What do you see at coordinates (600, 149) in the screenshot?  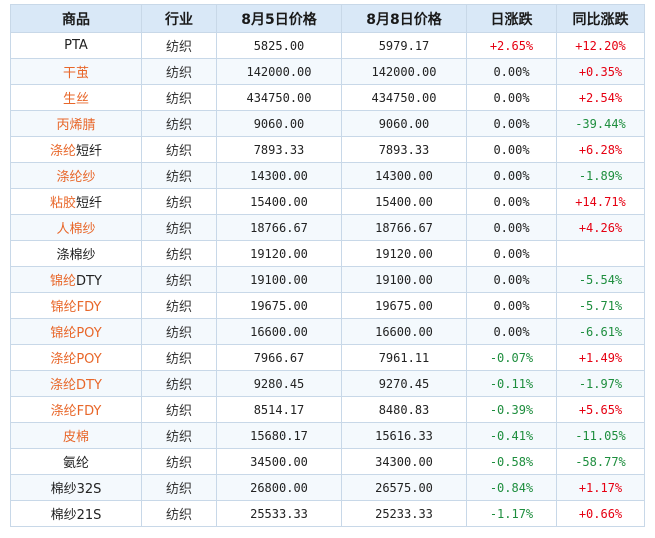 I see `yoy-change-cell: +6.28%` at bounding box center [600, 149].